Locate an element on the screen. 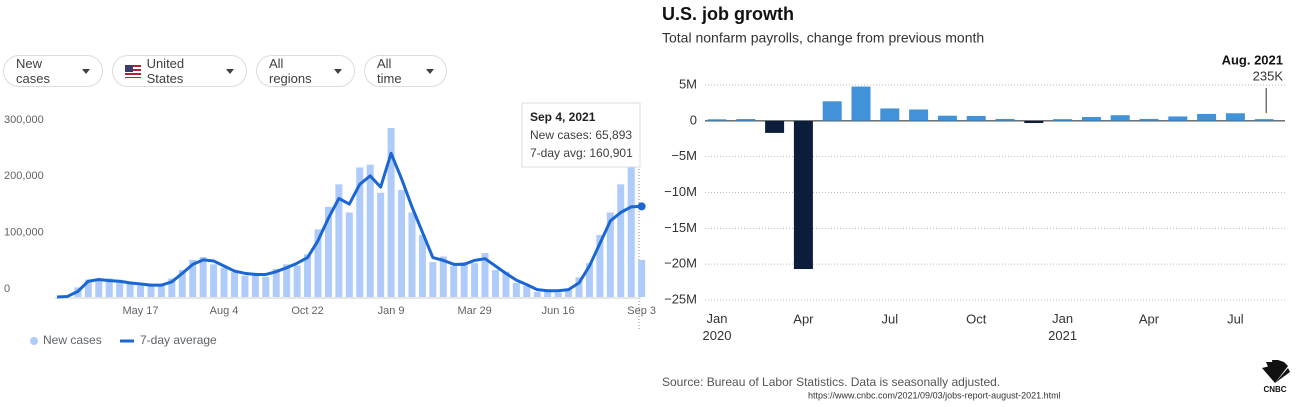  filter-button: All time is located at coordinates (405, 71).